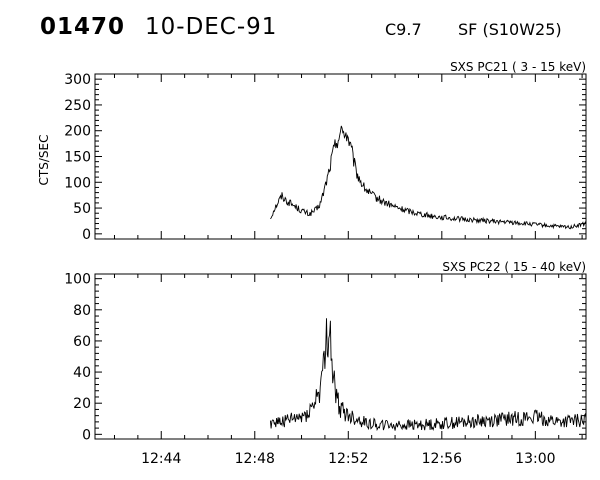  Describe the element at coordinates (348, 459) in the screenshot. I see `x-tick-label: 12:52` at that location.